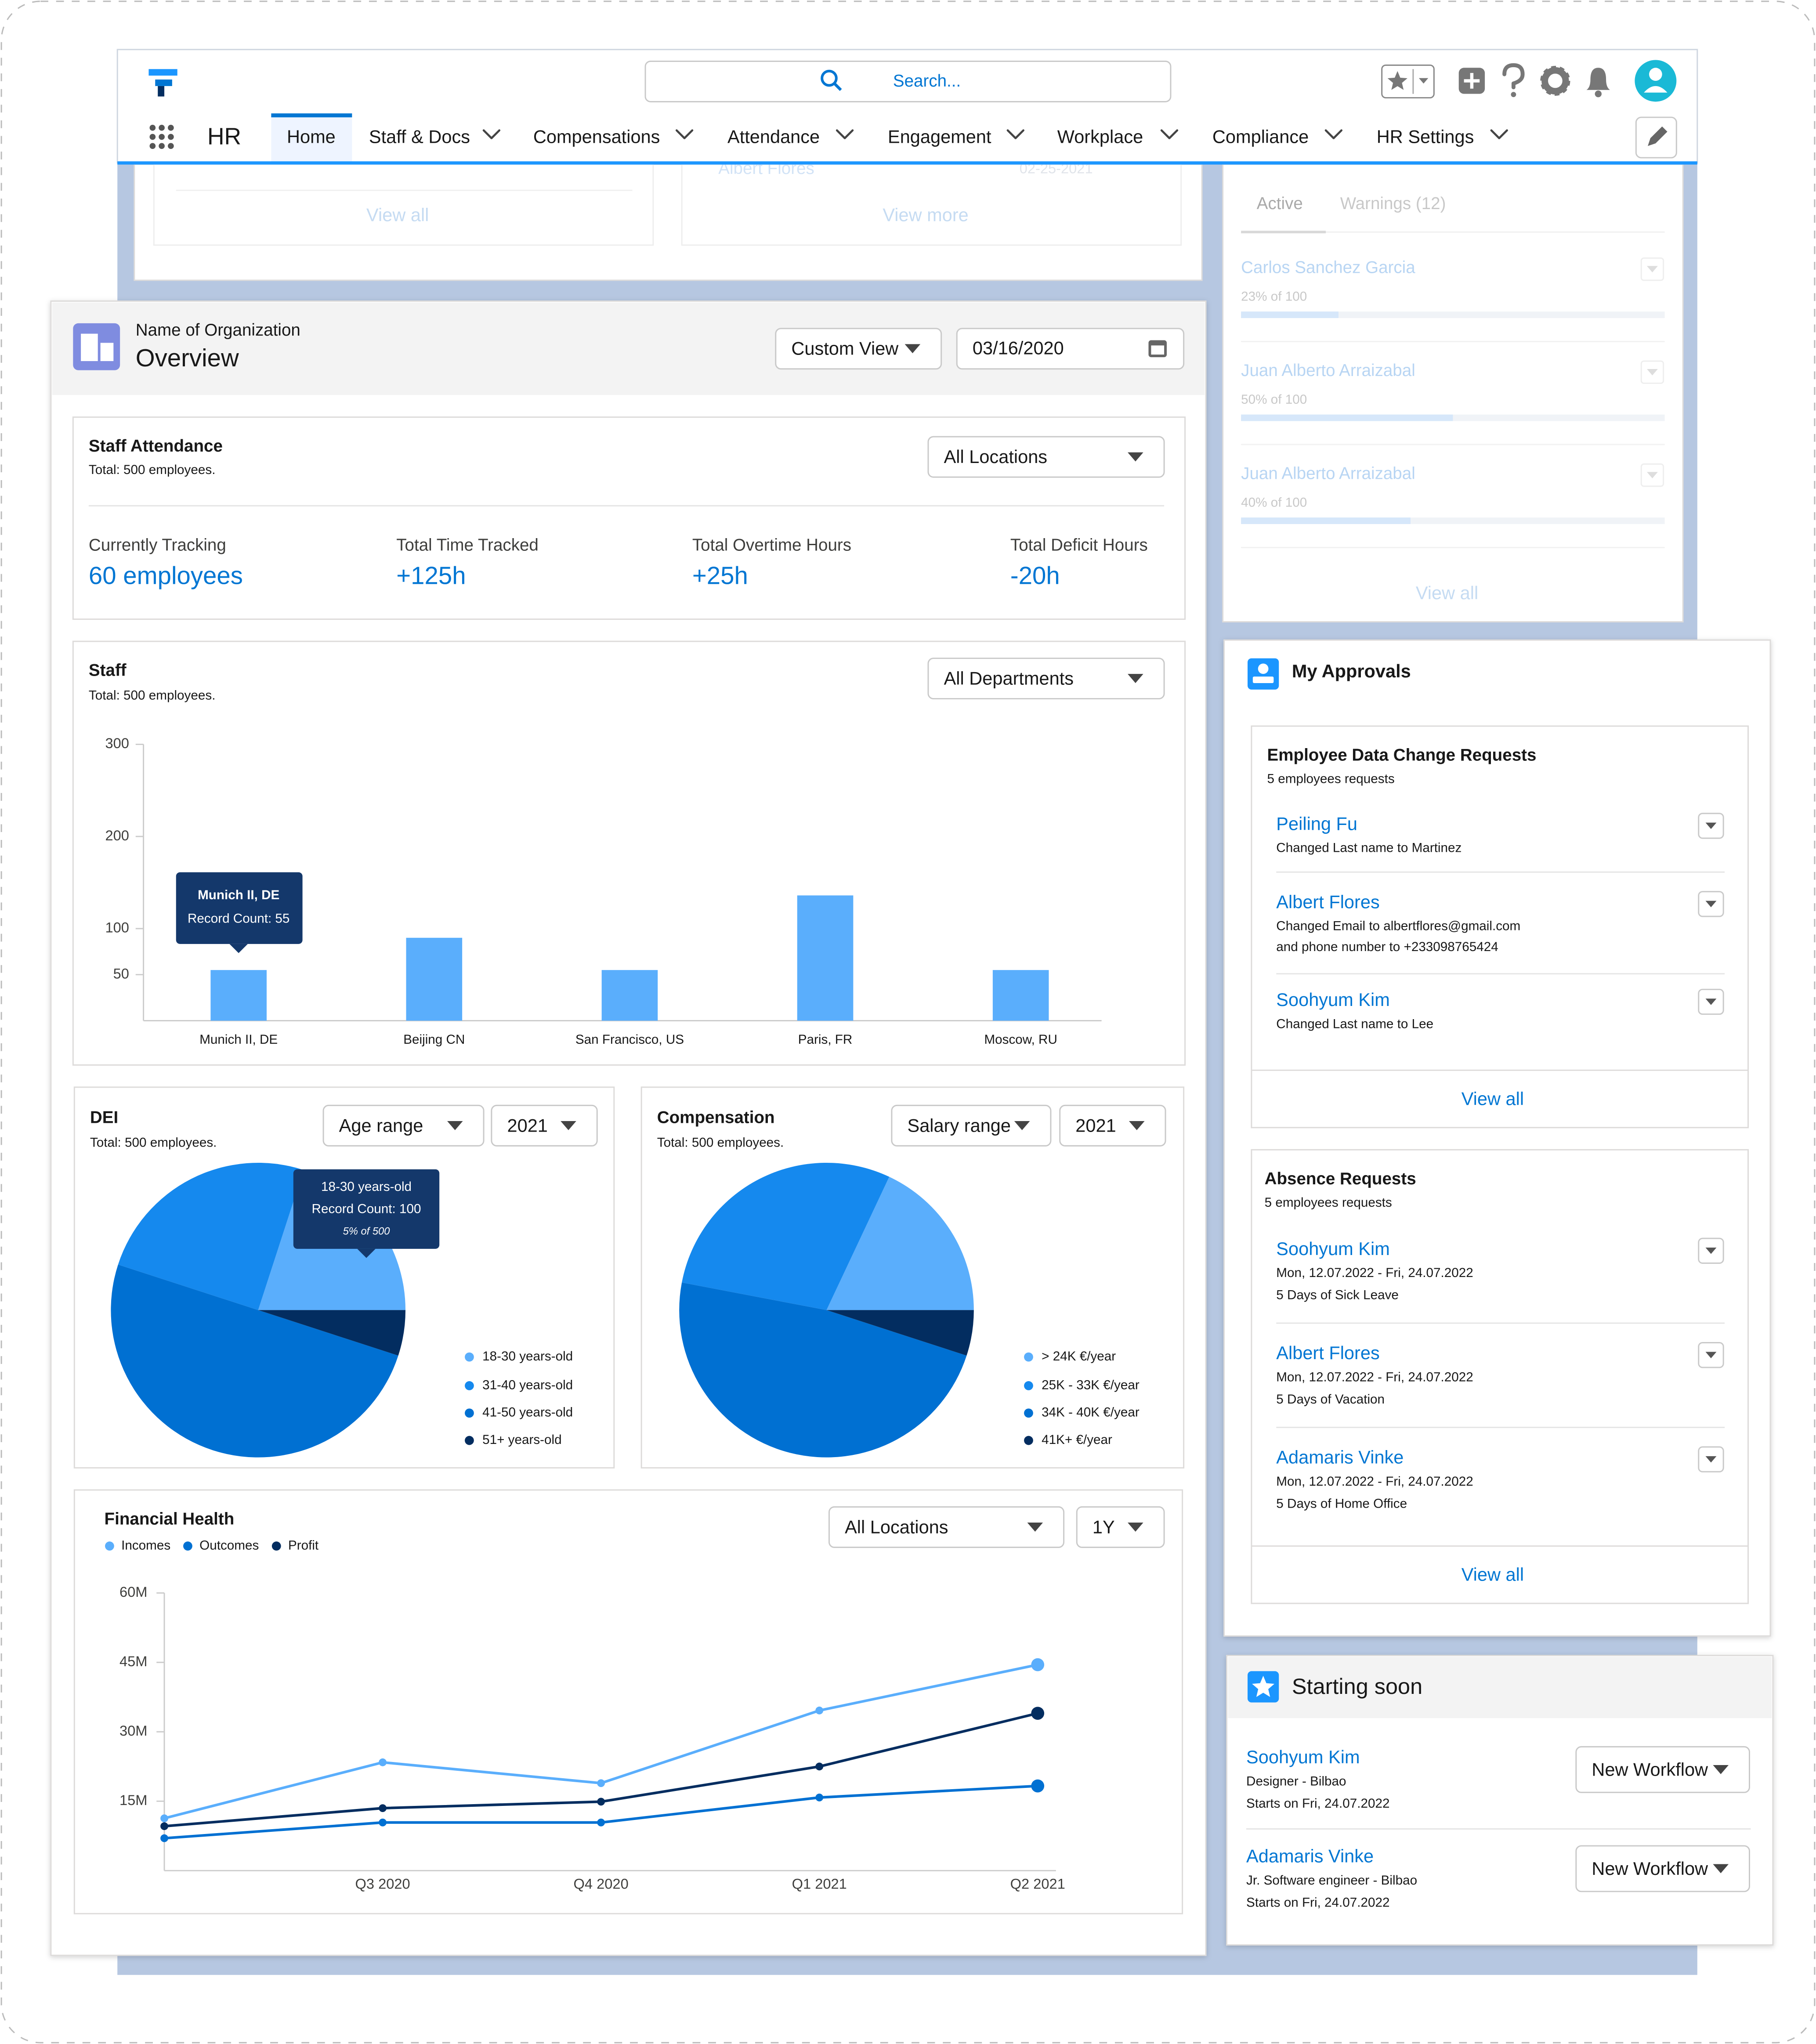 Image resolution: width=1816 pixels, height=2044 pixels. What do you see at coordinates (218, 330) in the screenshot?
I see `org-name: Name of Organization` at bounding box center [218, 330].